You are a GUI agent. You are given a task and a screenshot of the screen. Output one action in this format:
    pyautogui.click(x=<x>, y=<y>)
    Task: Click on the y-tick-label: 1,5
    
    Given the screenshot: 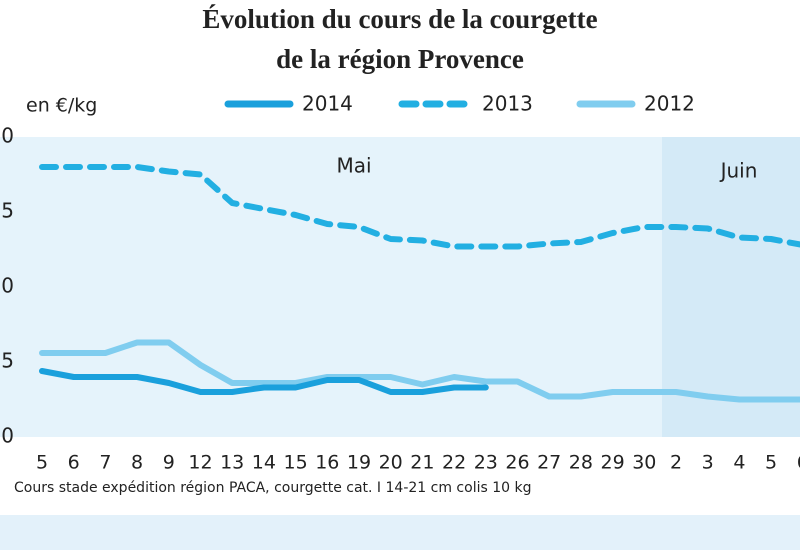 What is the action you would take?
    pyautogui.click(x=7, y=211)
    